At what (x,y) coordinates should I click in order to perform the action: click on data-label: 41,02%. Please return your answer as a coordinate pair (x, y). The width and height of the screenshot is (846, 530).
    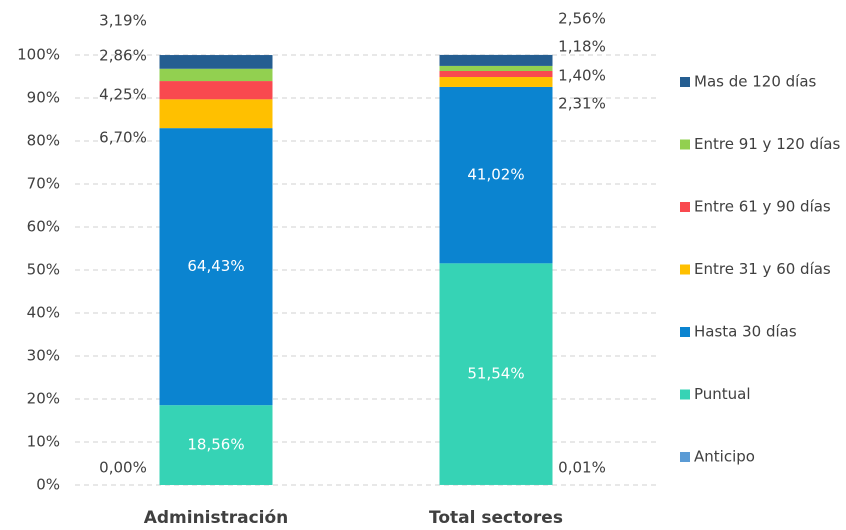
    Looking at the image, I should click on (495, 175).